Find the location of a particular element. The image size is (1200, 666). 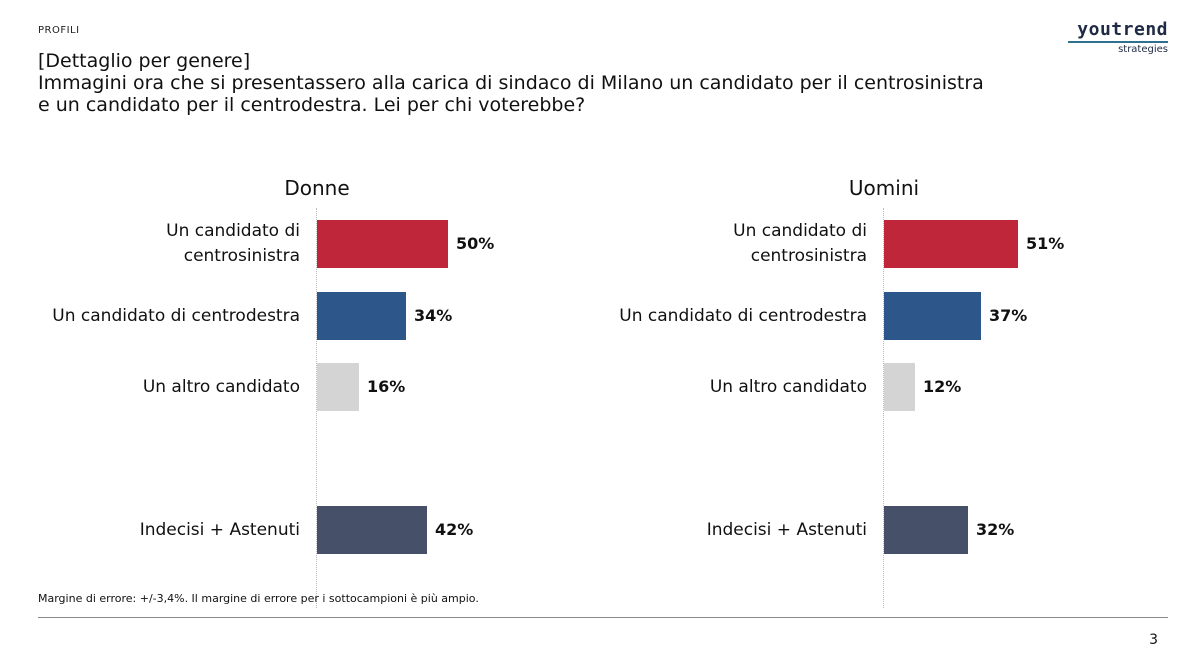

data-label: 16% is located at coordinates (386, 386).